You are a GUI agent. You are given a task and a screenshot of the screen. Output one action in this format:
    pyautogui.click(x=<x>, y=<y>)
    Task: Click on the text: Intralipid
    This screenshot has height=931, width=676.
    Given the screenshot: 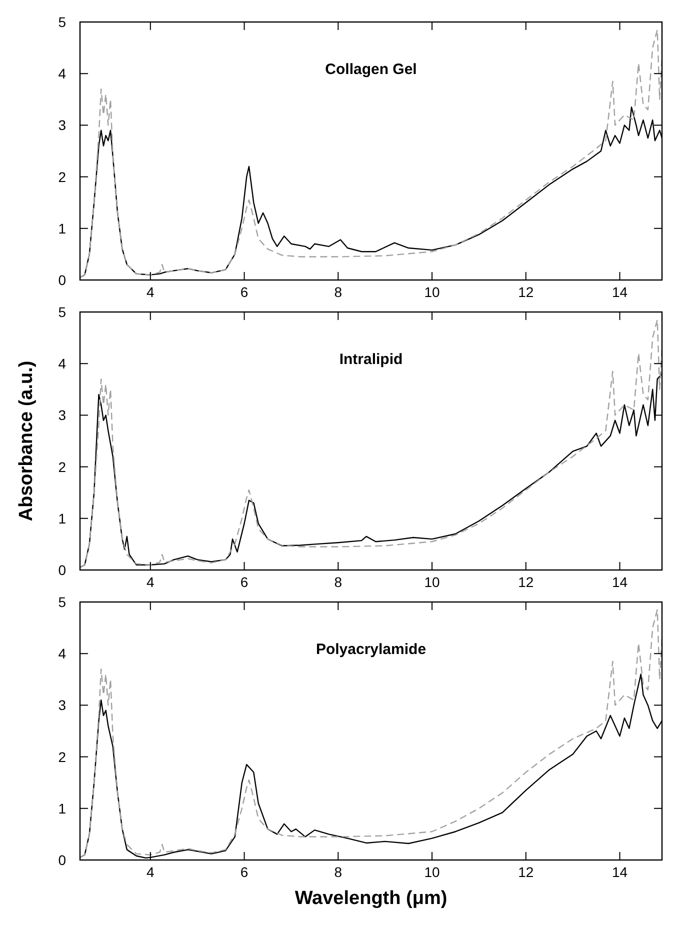 What is the action you would take?
    pyautogui.click(x=371, y=359)
    